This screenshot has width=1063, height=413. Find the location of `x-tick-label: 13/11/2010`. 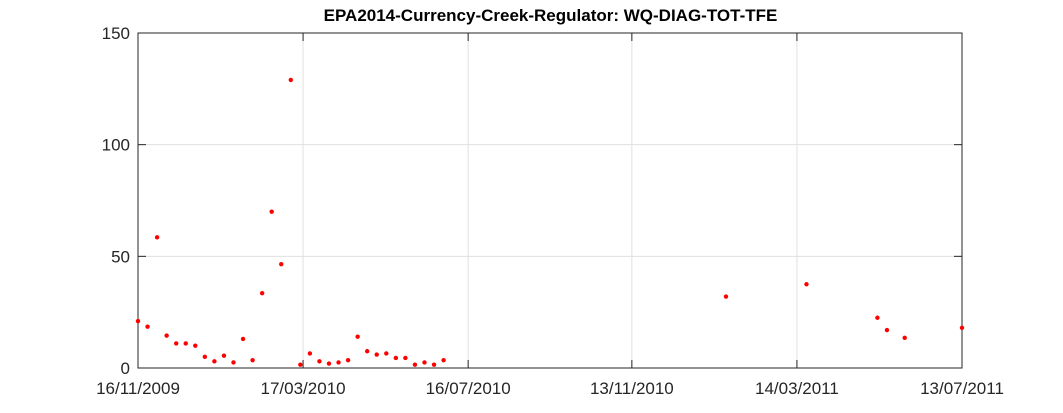

x-tick-label: 13/11/2010 is located at coordinates (632, 388).